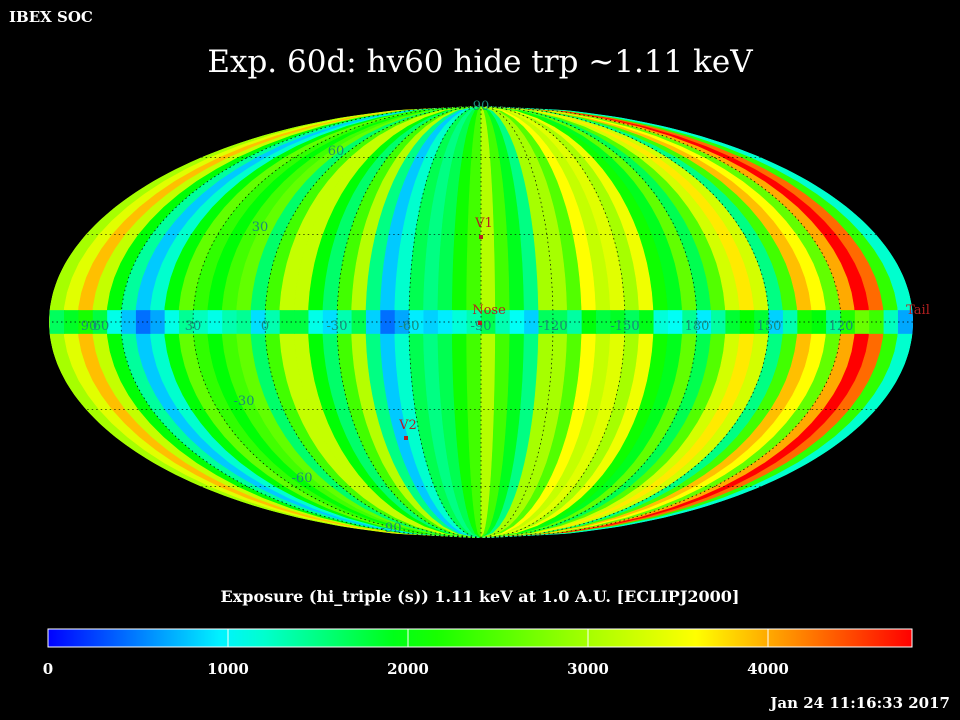 The width and height of the screenshot is (960, 720). I want to click on marker-label: Tail, so click(918, 310).